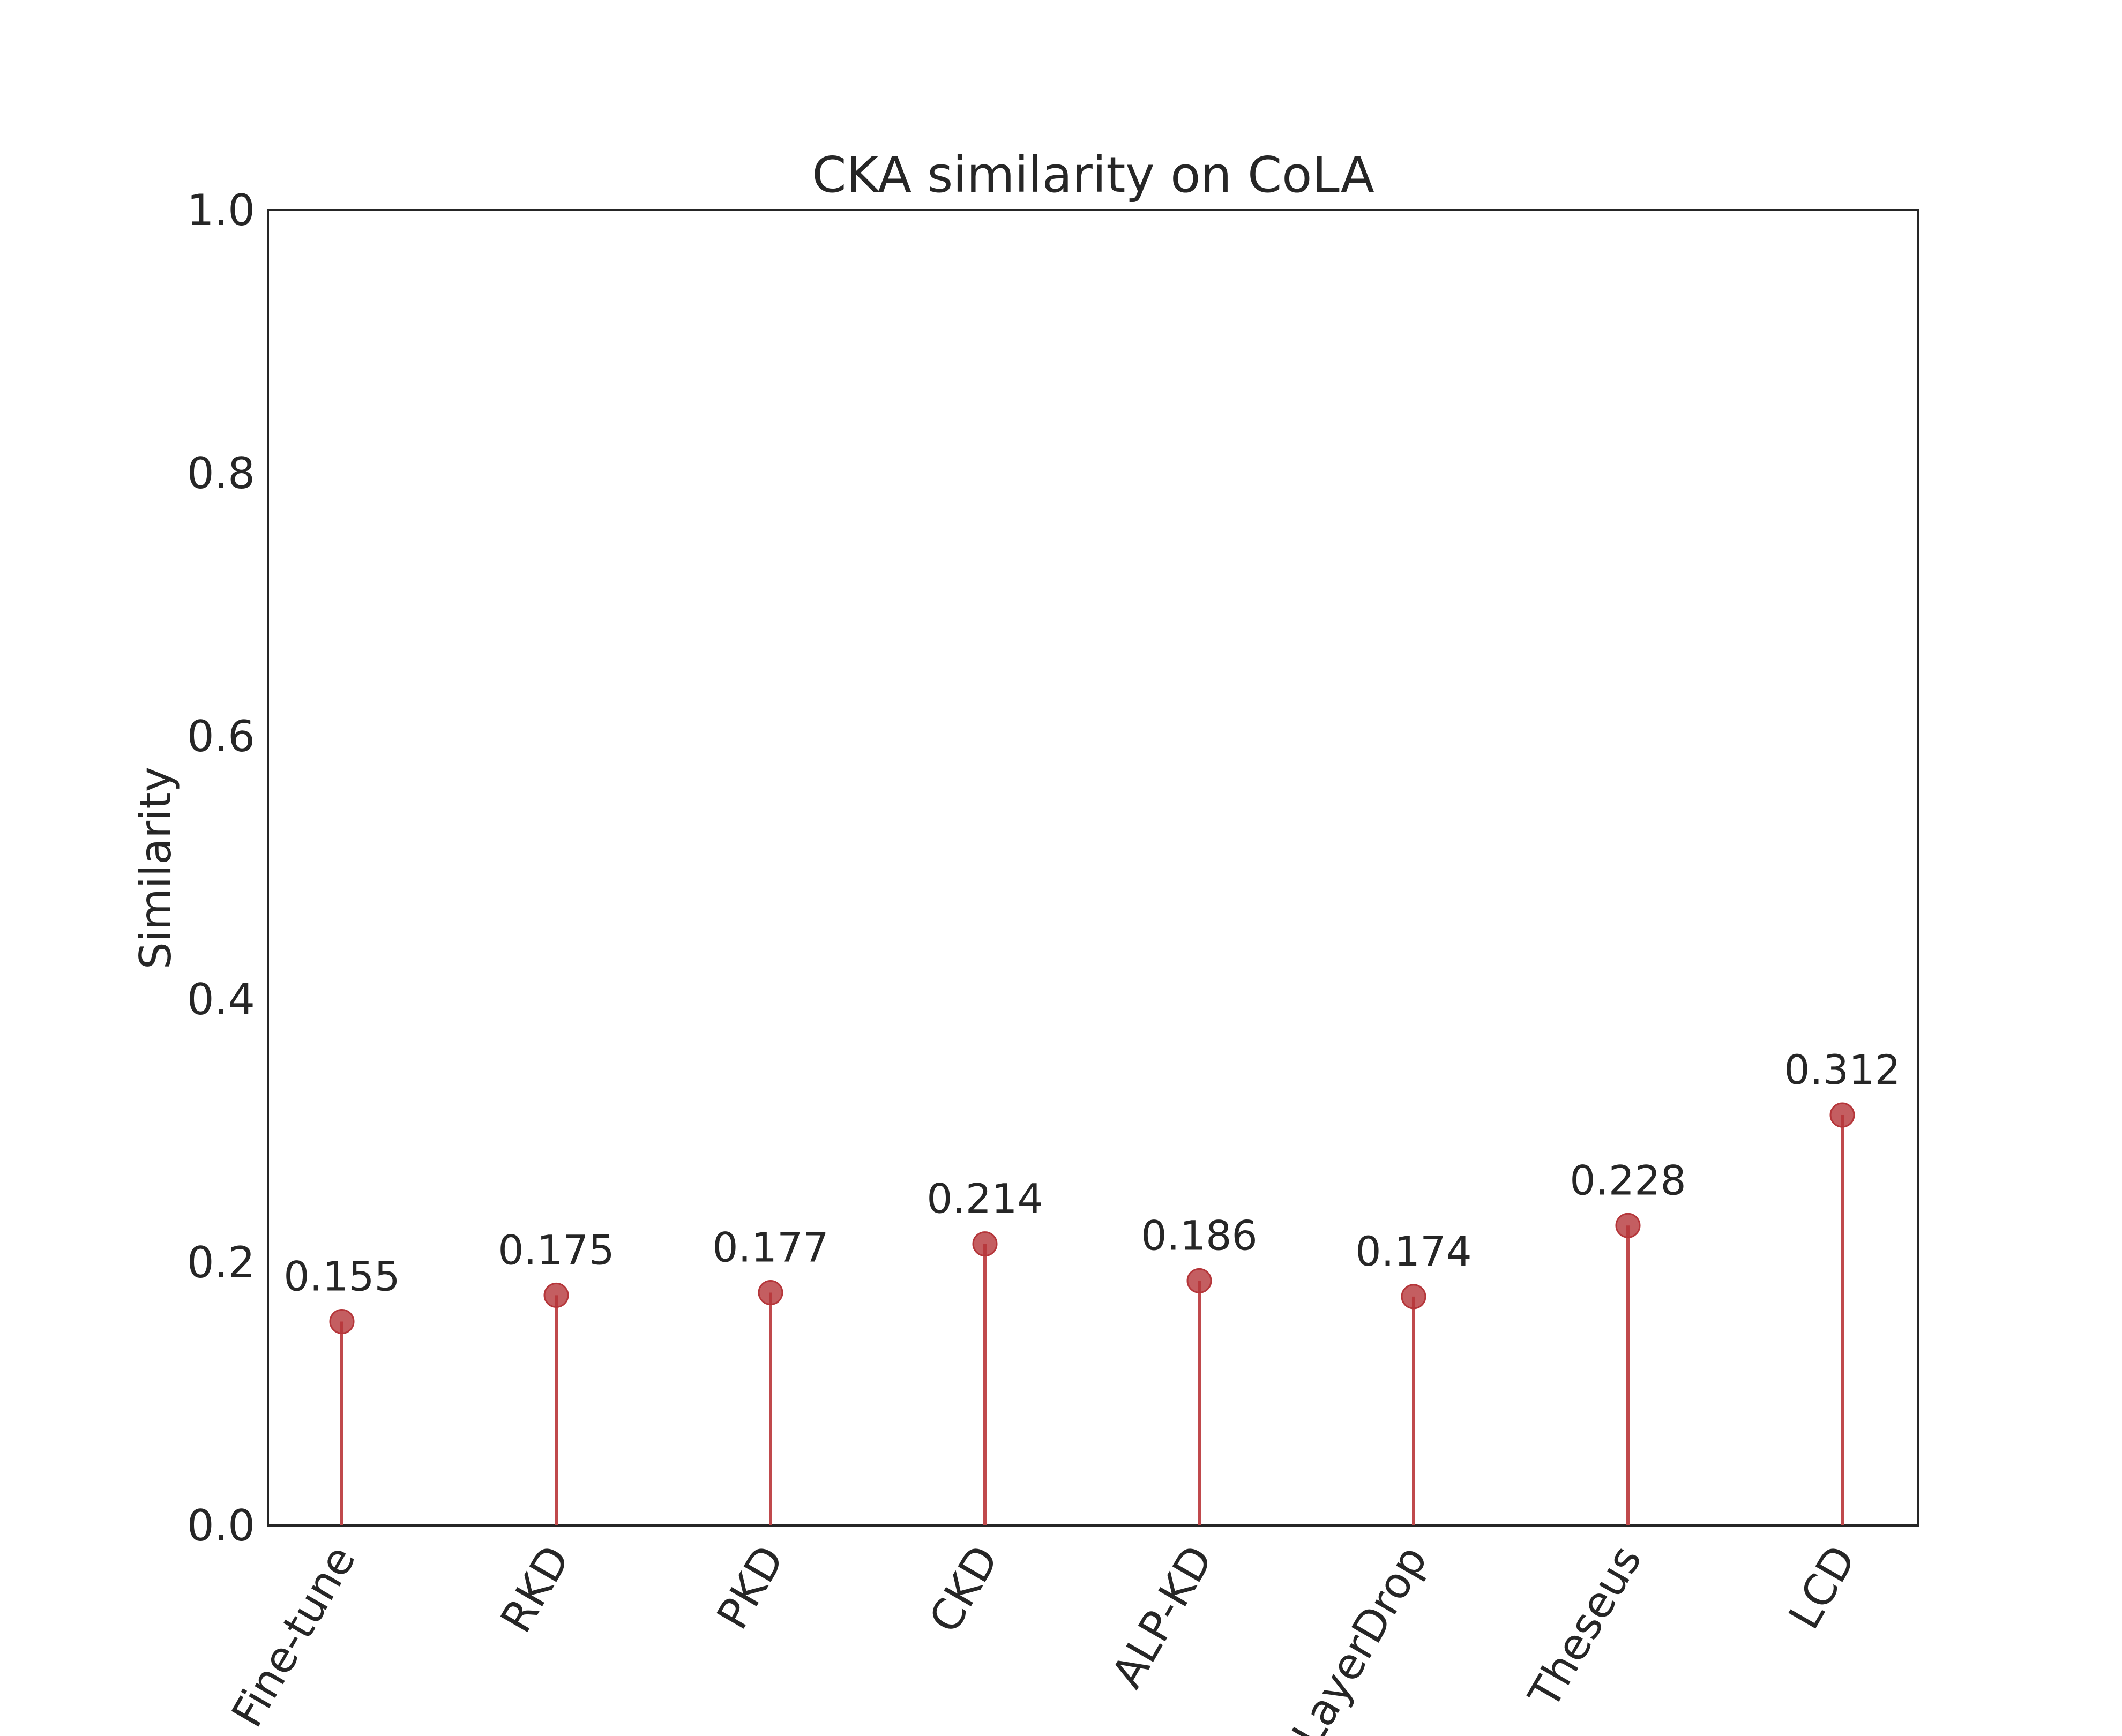 Image resolution: width=2122 pixels, height=1736 pixels. What do you see at coordinates (1628, 1180) in the screenshot?
I see `value-label: 0.228` at bounding box center [1628, 1180].